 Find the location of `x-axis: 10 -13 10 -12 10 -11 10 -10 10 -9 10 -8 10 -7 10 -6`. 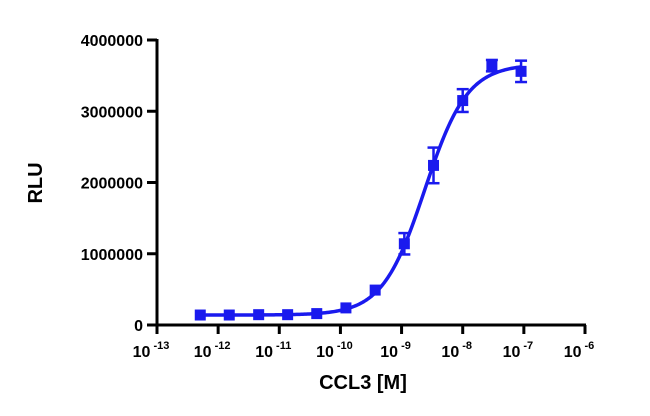

x-axis: 10 -13 10 -12 10 -11 10 -10 10 -9 10 -8 10 -7 10 -6 is located at coordinates (364, 342).